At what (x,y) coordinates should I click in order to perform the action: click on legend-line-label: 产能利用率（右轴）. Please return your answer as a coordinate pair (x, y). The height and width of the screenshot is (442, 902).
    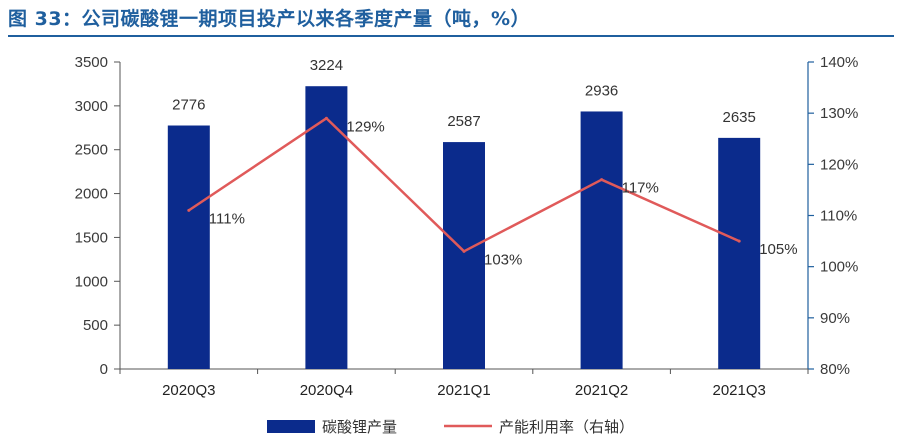
    Looking at the image, I should click on (566, 427).